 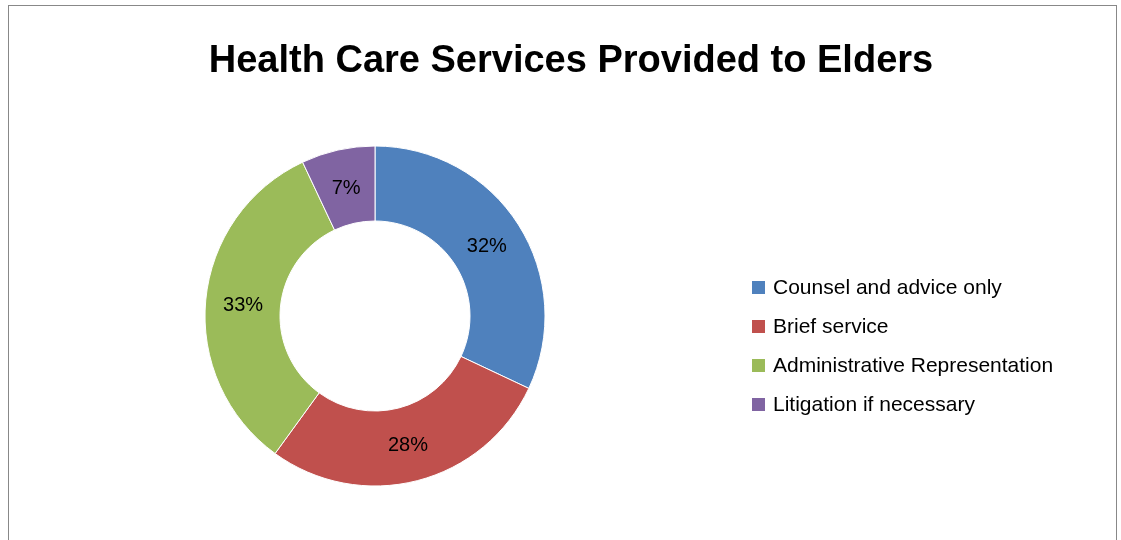 I want to click on data-label: 28%, so click(x=408, y=444).